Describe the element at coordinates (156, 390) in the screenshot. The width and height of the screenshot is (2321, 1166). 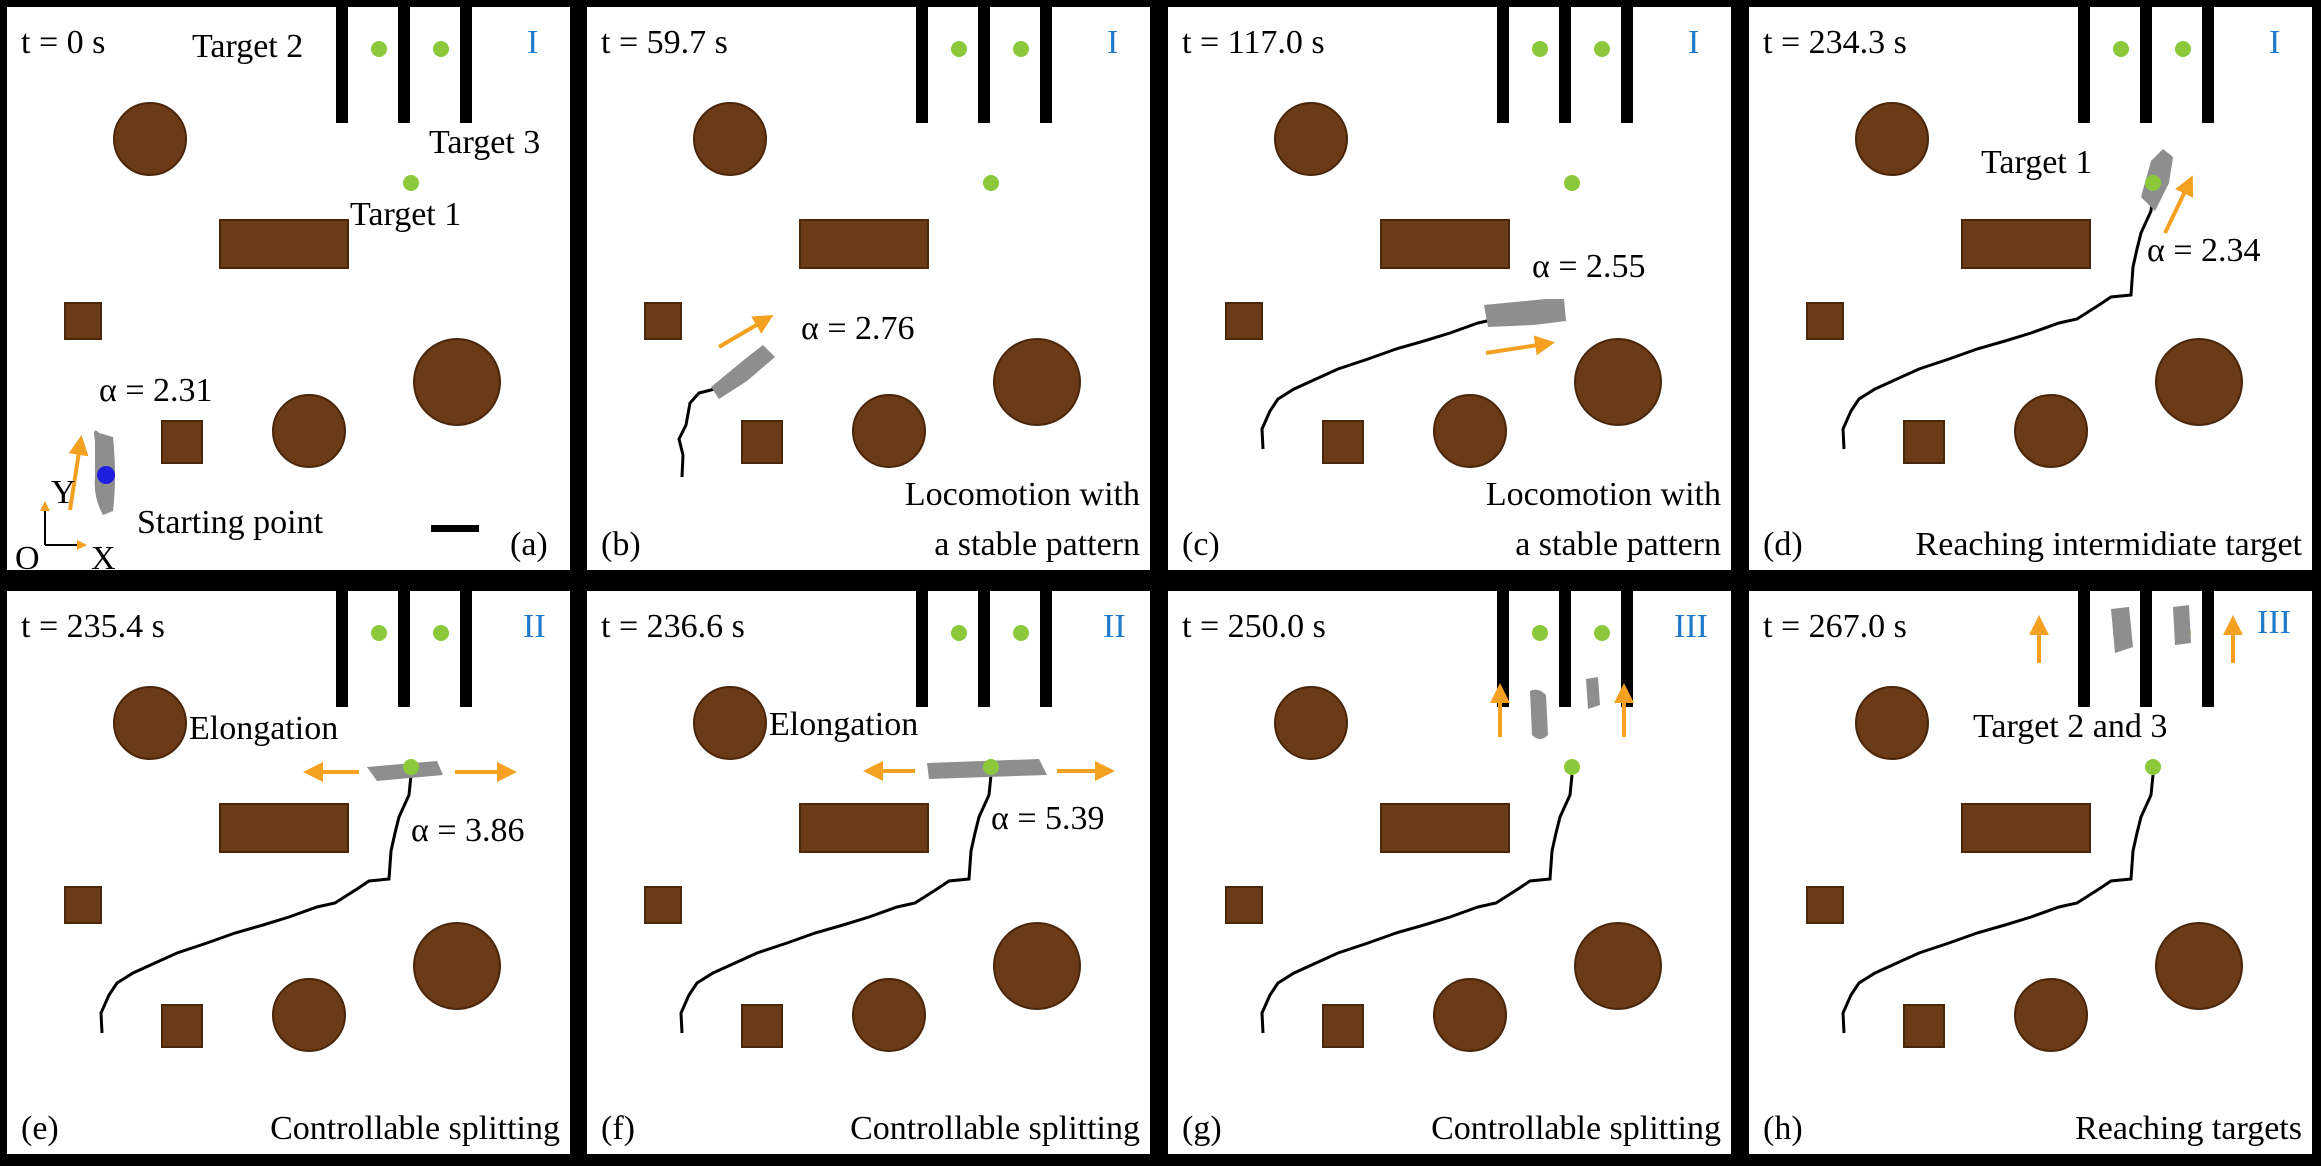
I see `alpha-label: α = 2.31` at that location.